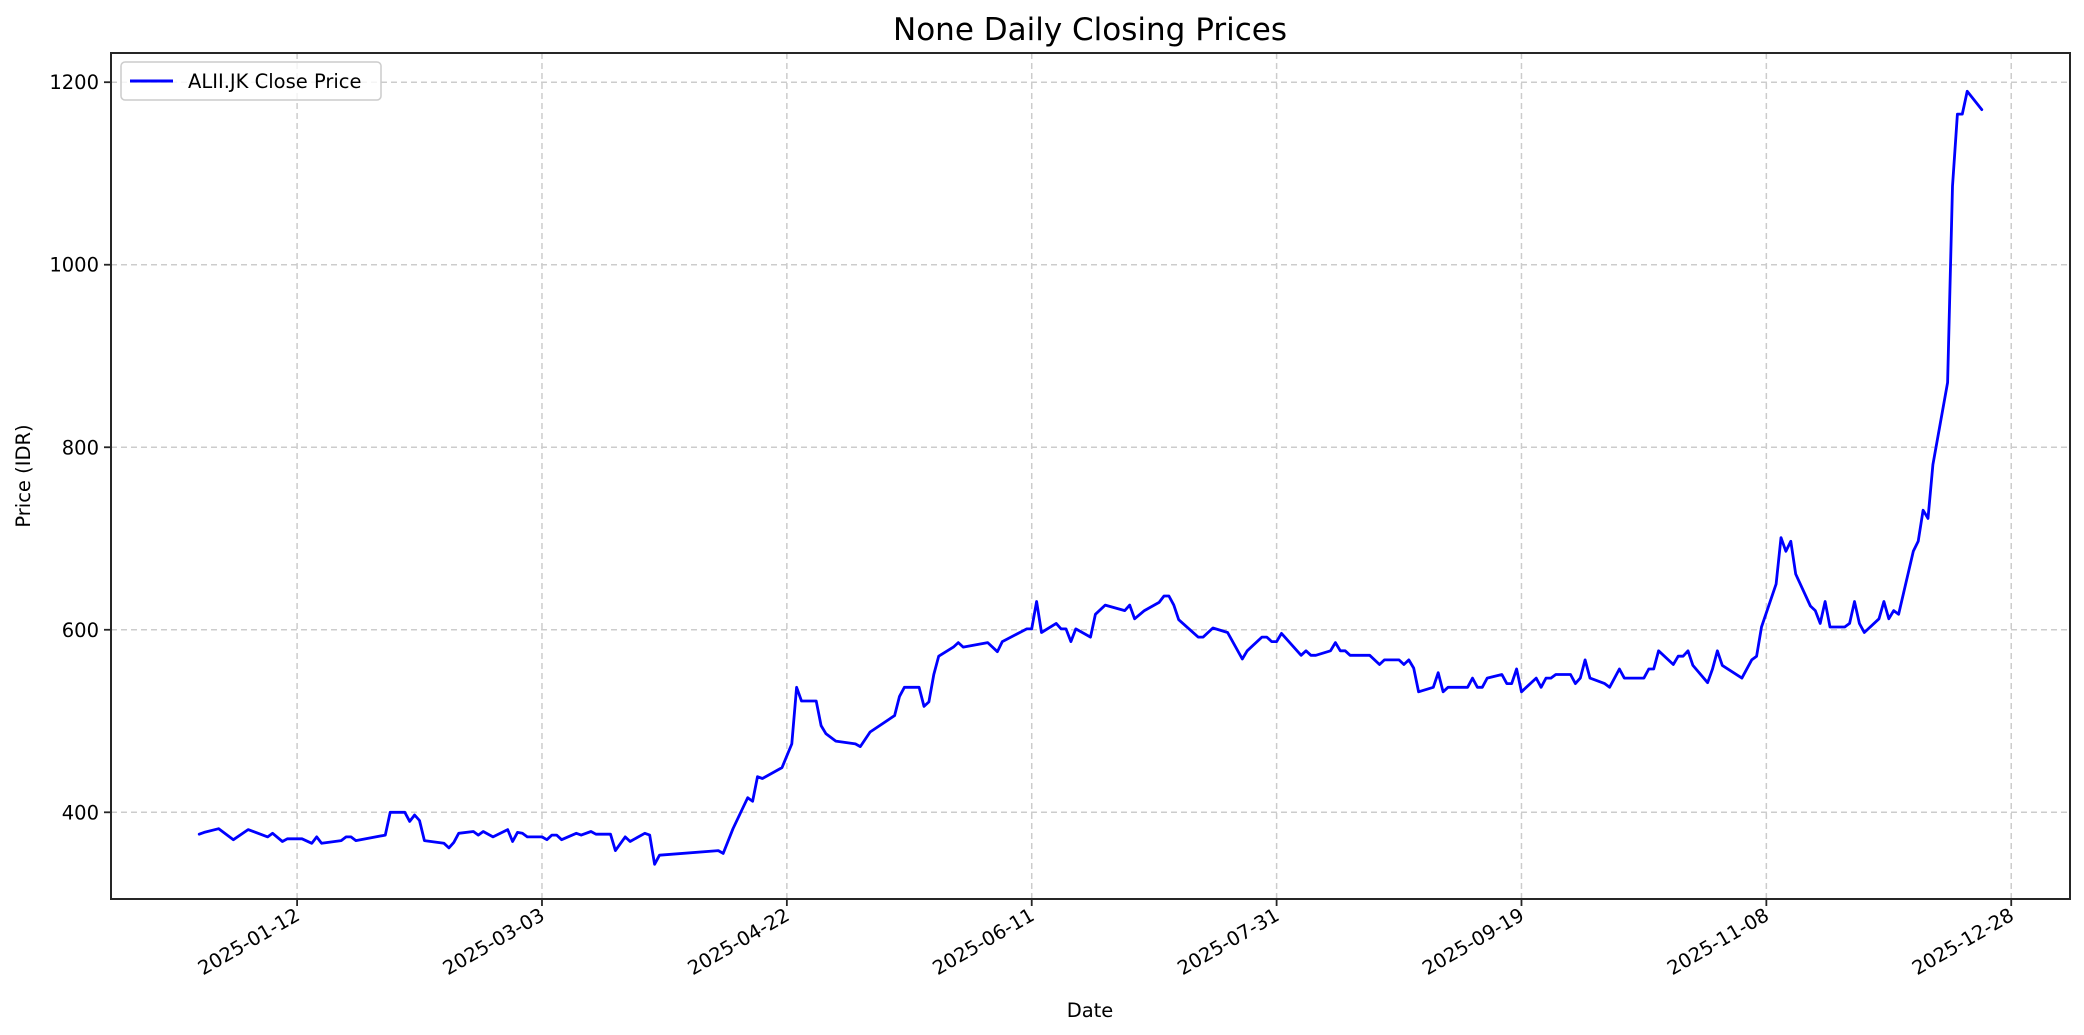 The width and height of the screenshot is (2084, 1035). What do you see at coordinates (80, 812) in the screenshot?
I see `y-tick-label: 400` at bounding box center [80, 812].